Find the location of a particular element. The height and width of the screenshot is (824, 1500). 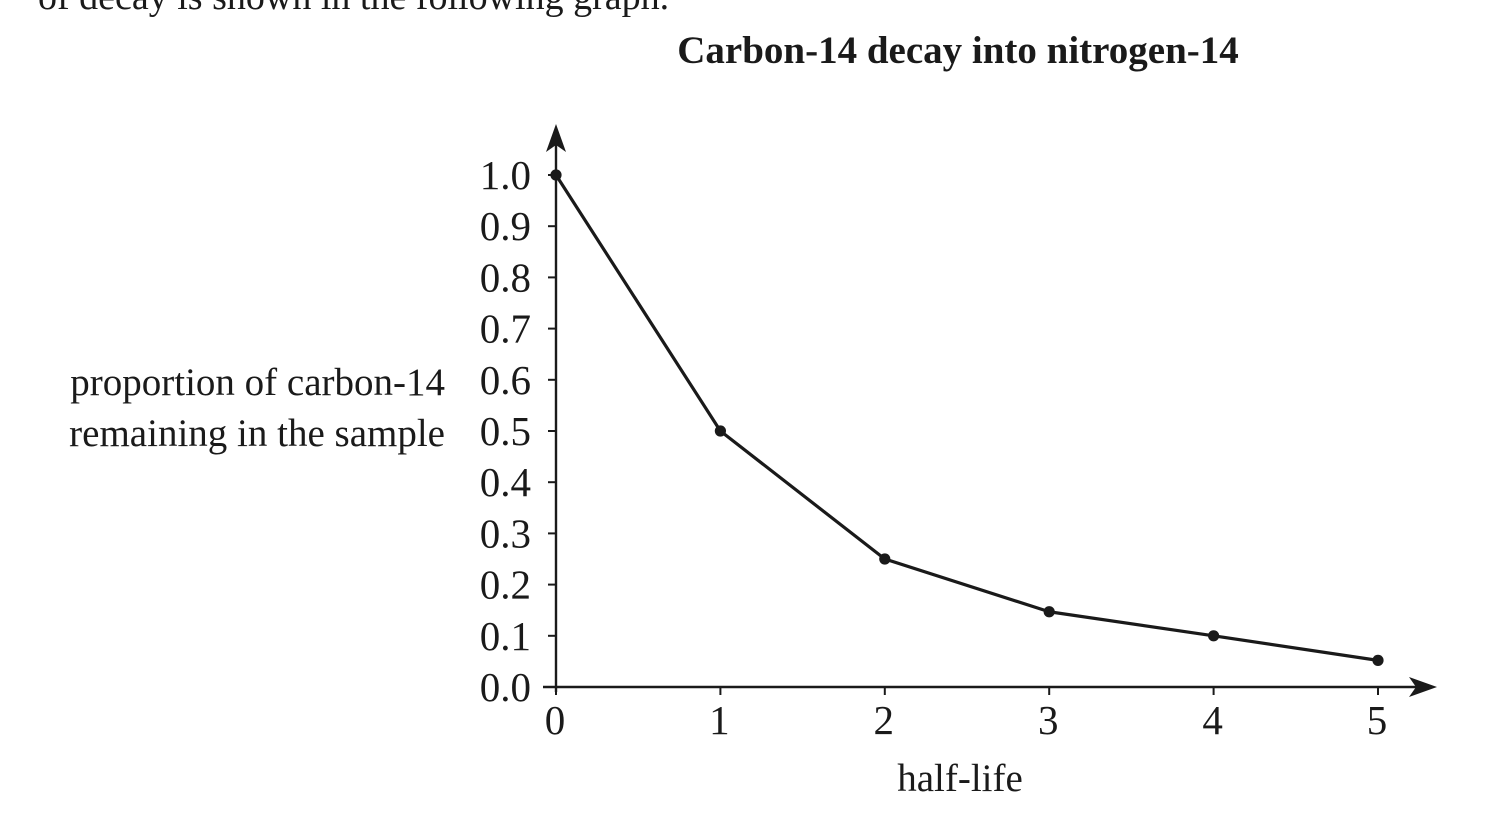

y-tick-label: 0.9 is located at coordinates (505, 226).